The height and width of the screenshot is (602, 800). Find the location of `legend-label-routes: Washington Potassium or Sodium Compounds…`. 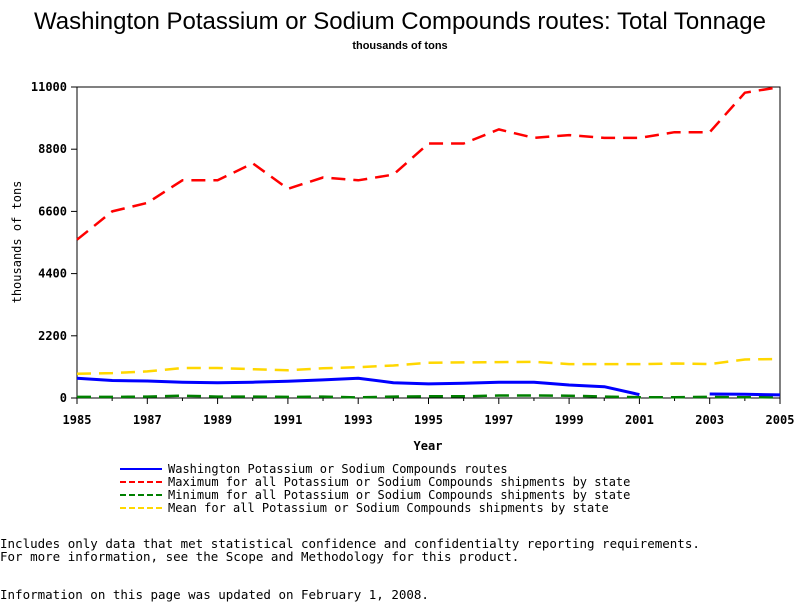

legend-label-routes: Washington Potassium or Sodium Compounds… is located at coordinates (338, 468).